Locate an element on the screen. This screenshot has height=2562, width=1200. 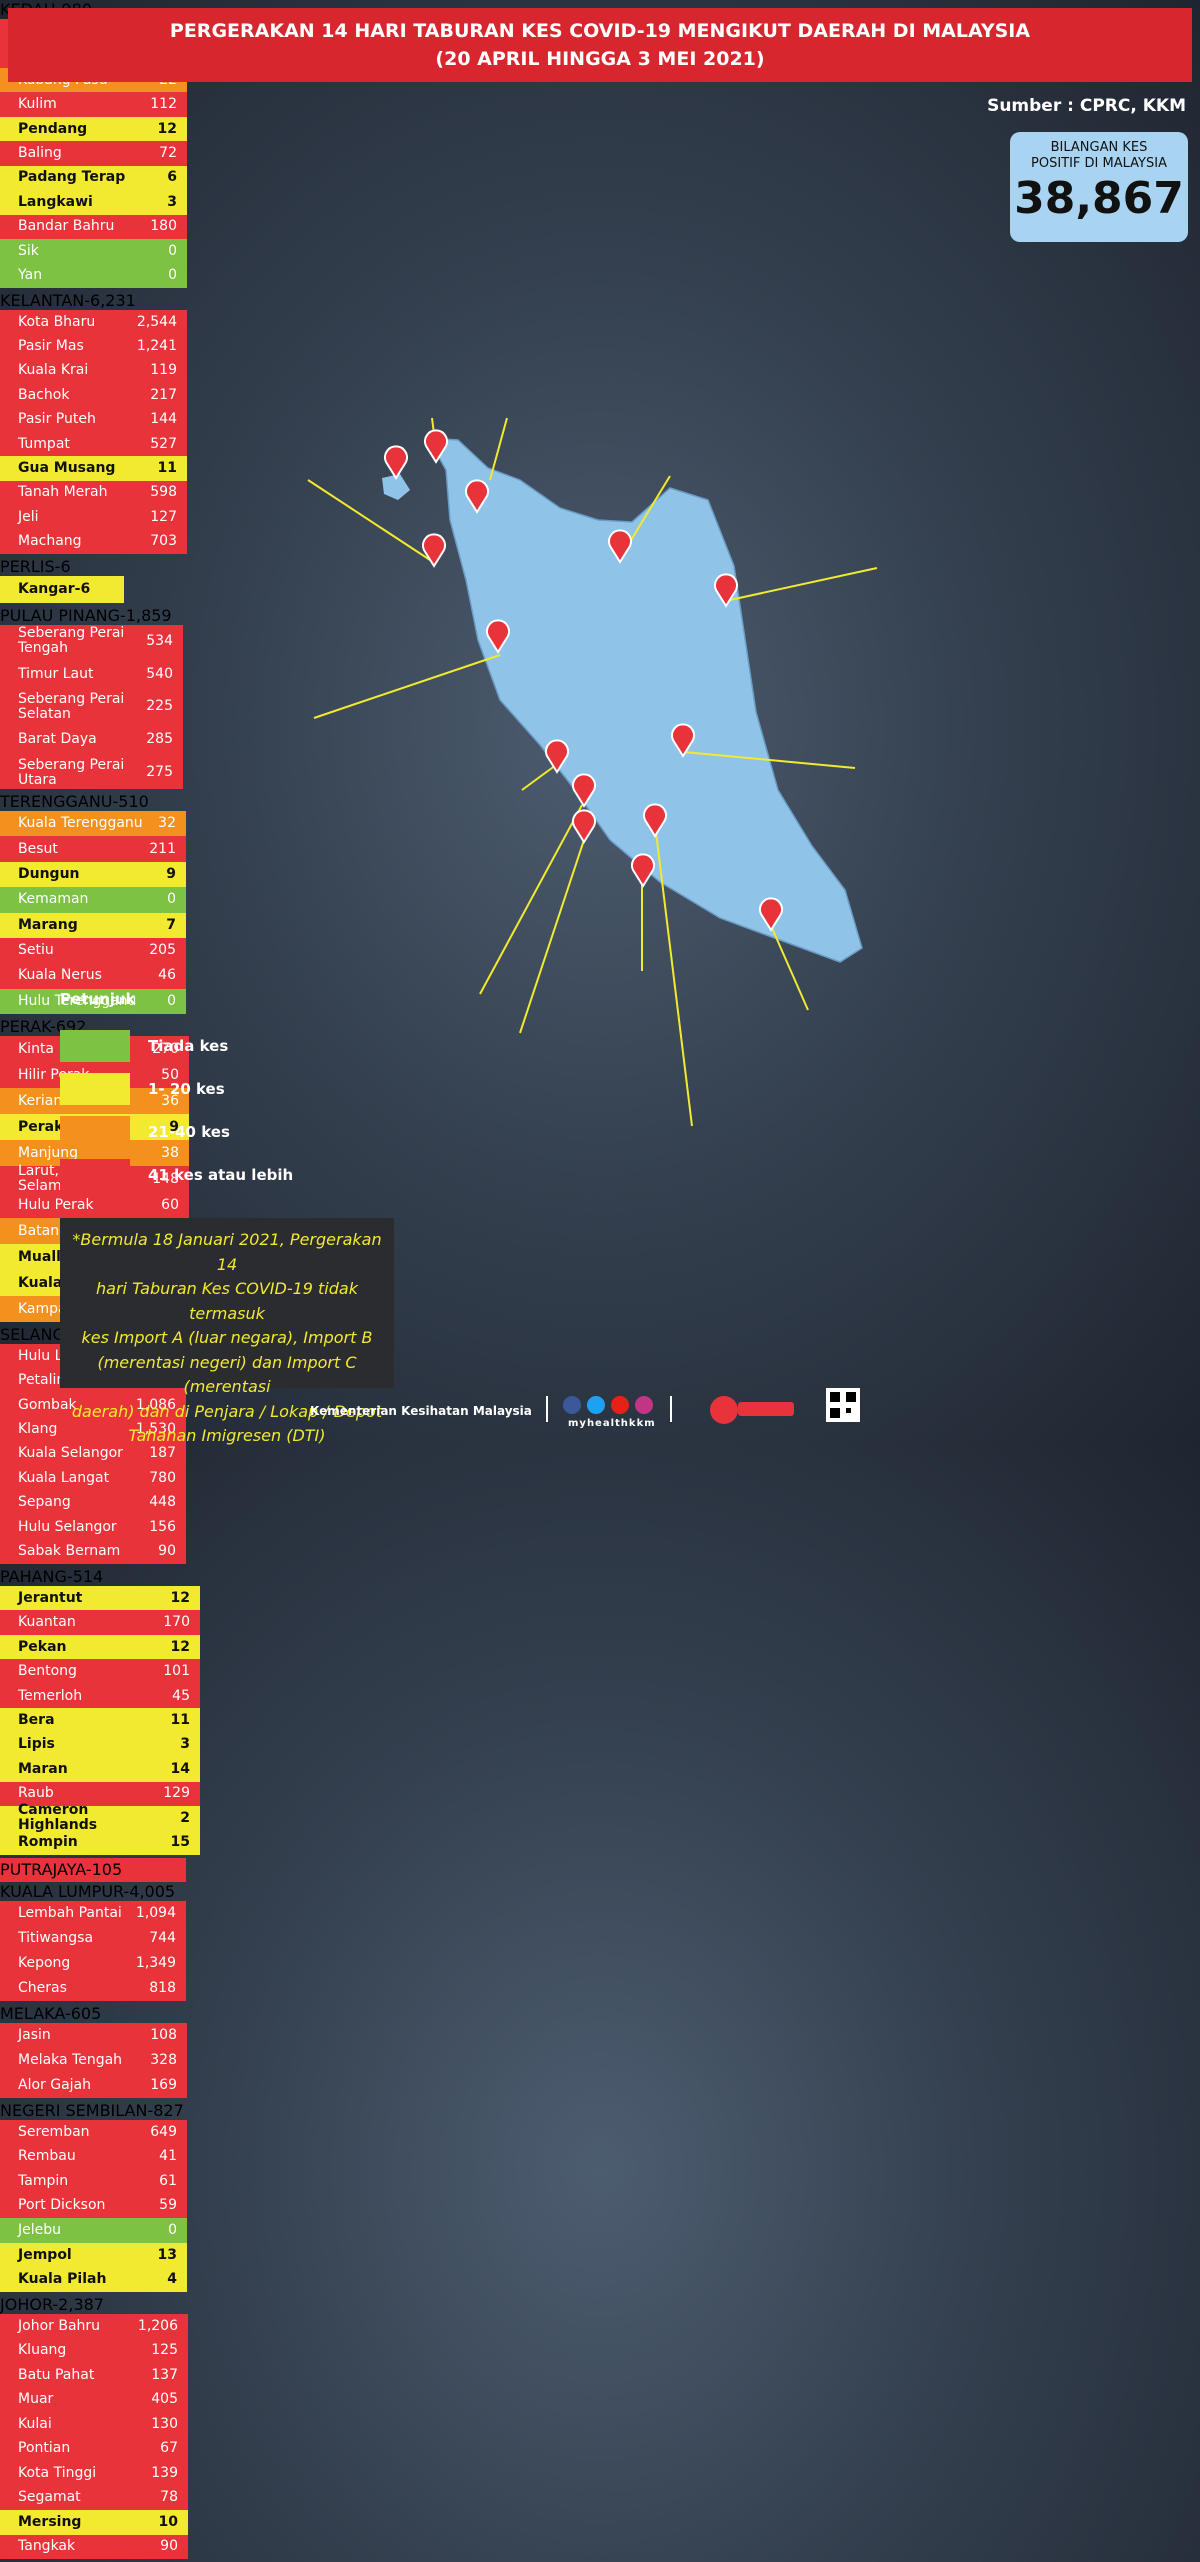
district-name: Mersing is located at coordinates (50, 2521).